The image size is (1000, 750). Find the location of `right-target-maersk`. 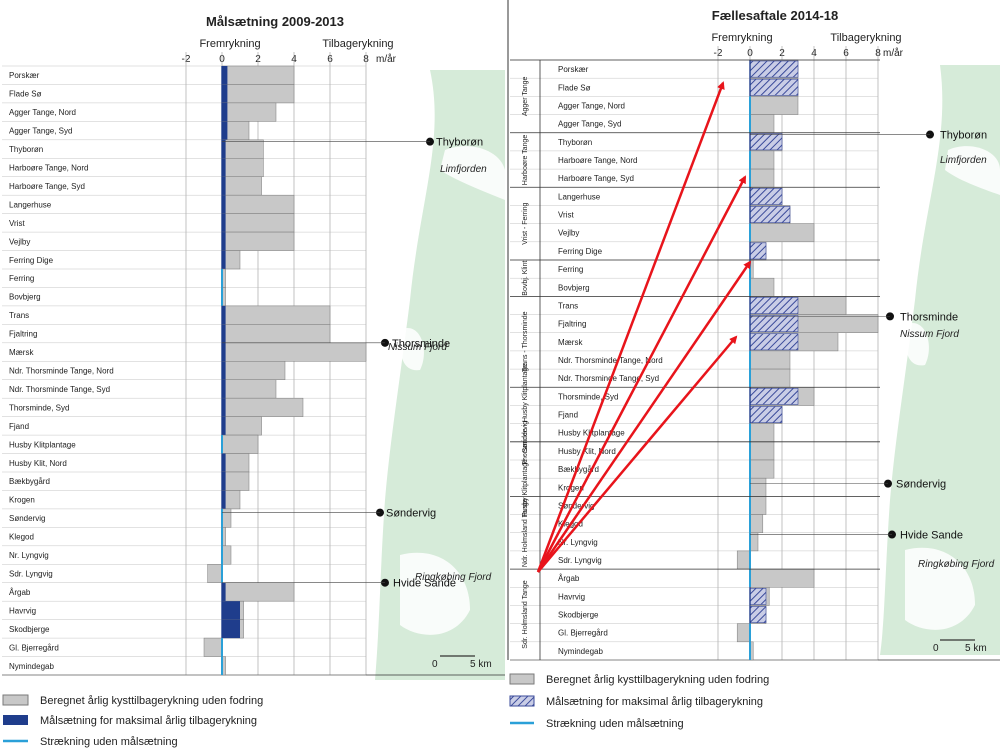

right-target-maersk is located at coordinates (774, 342).